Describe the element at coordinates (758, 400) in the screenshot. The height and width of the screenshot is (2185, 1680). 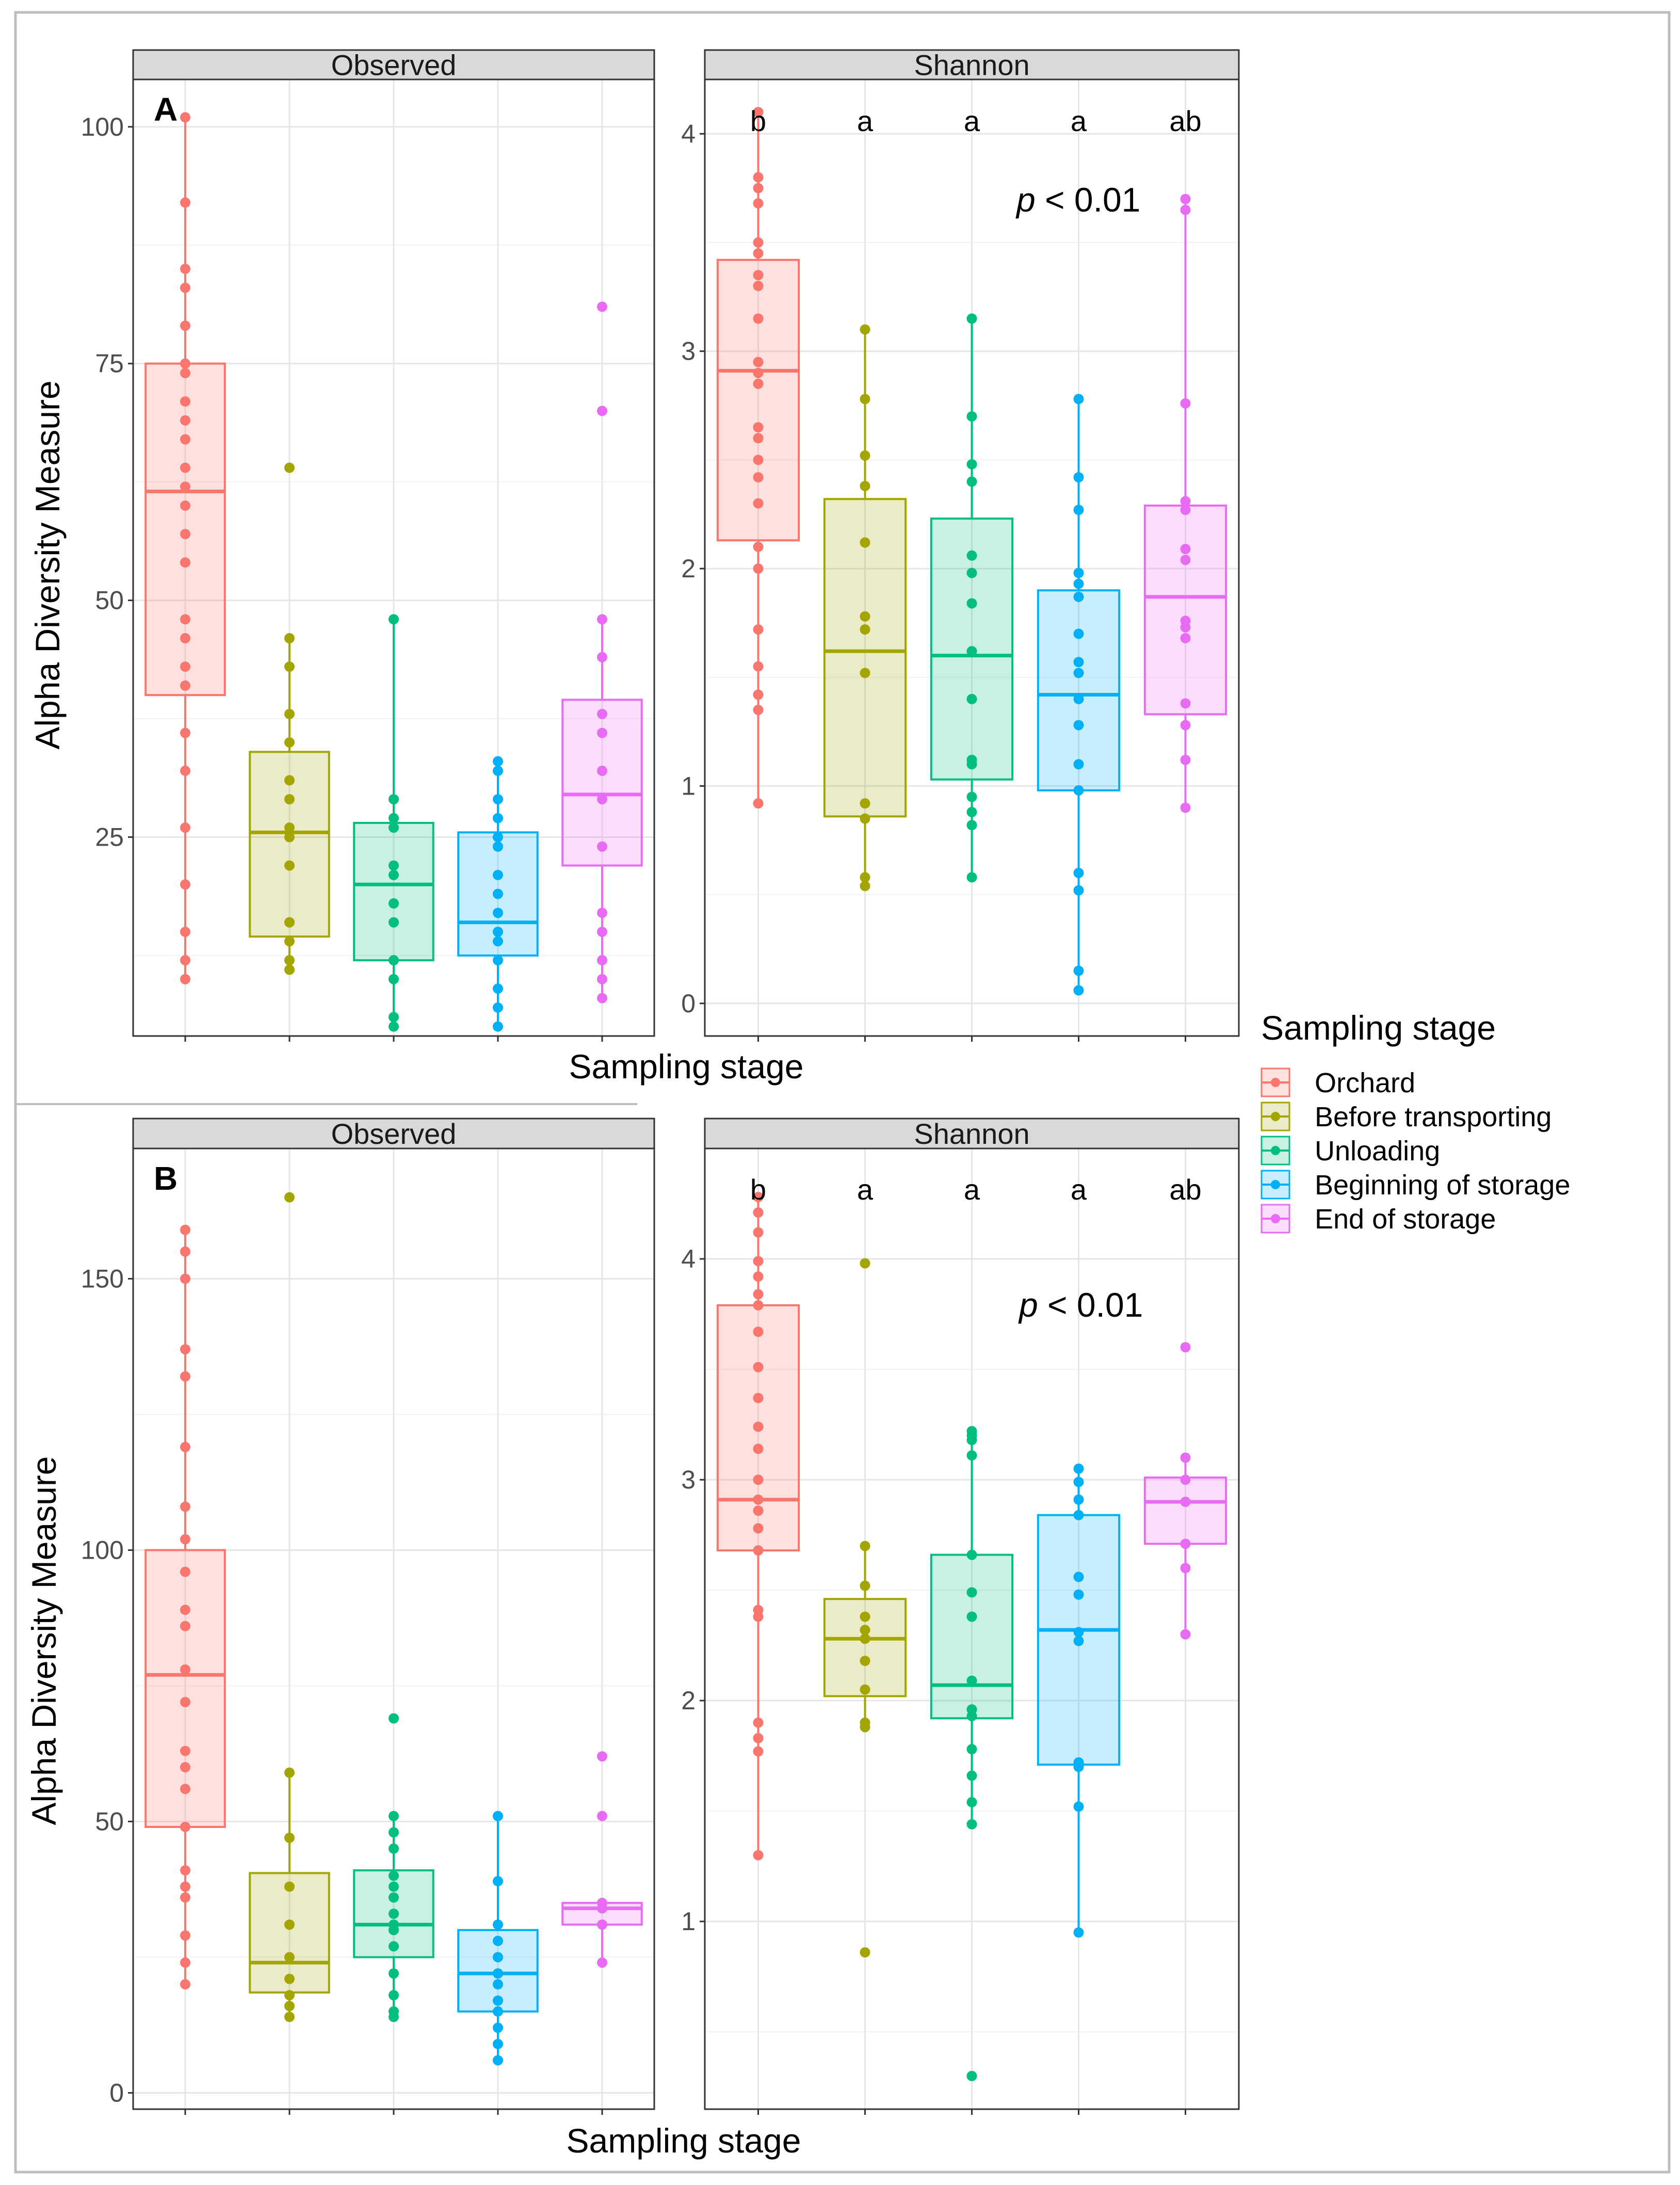
I see `box-body` at that location.